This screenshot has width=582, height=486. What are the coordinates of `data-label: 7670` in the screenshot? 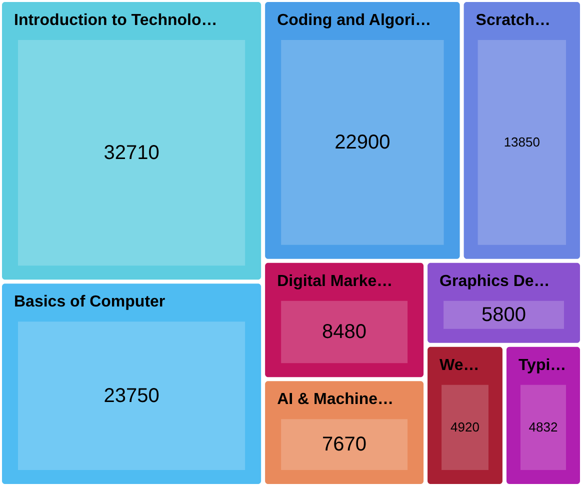 It's located at (344, 445).